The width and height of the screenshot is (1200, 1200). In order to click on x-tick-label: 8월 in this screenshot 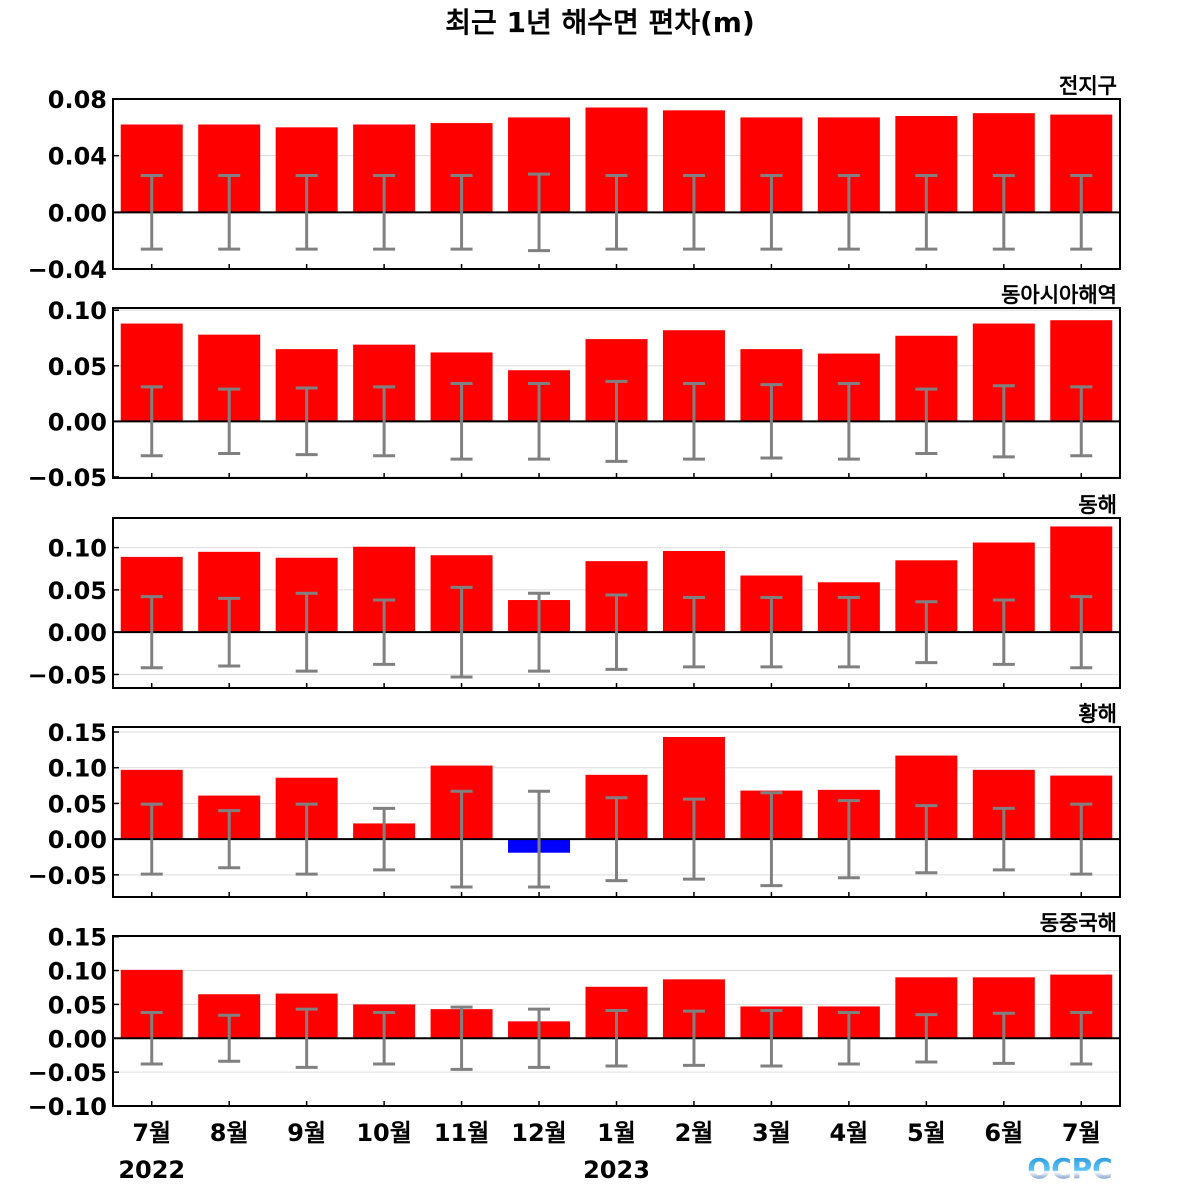, I will do `click(229, 1133)`.